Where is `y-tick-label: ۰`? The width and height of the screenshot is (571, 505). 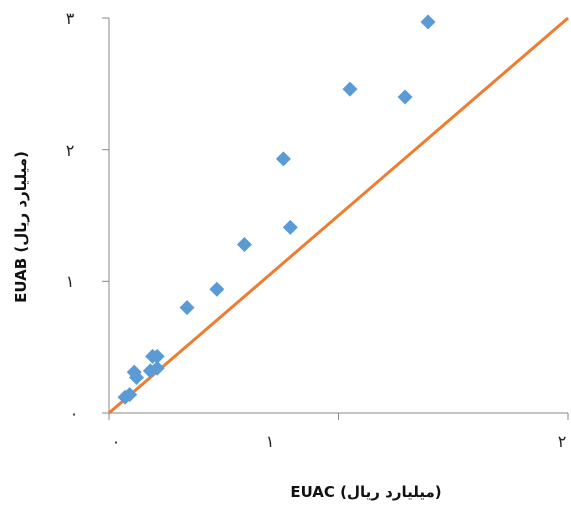 y-tick-label: ۰ is located at coordinates (74, 413).